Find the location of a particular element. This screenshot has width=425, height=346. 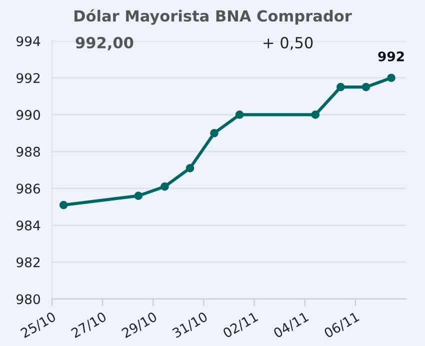

y-tick-label: 980 is located at coordinates (28, 299).